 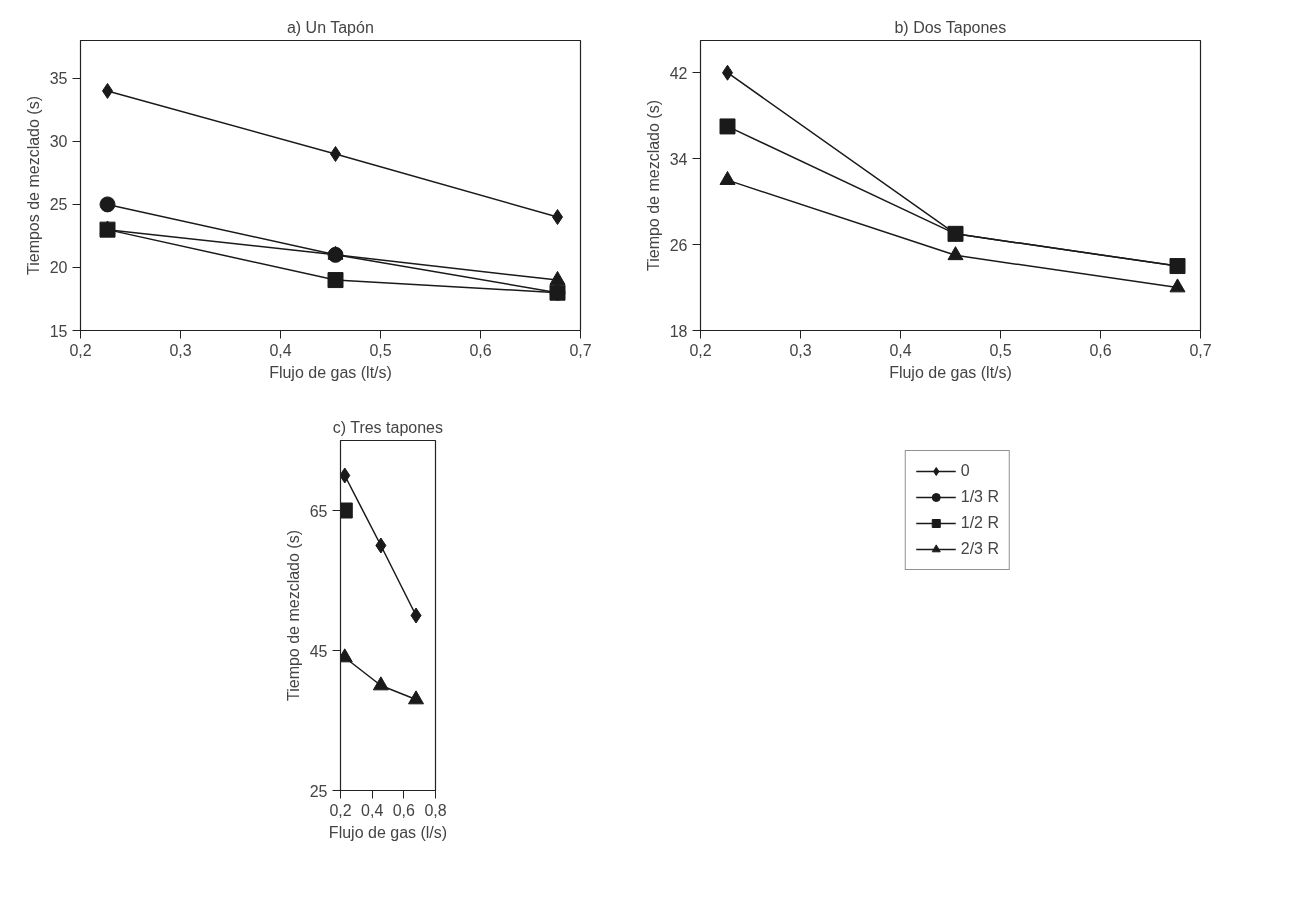 What do you see at coordinates (58, 268) in the screenshot?
I see `y-tick-label: 20` at bounding box center [58, 268].